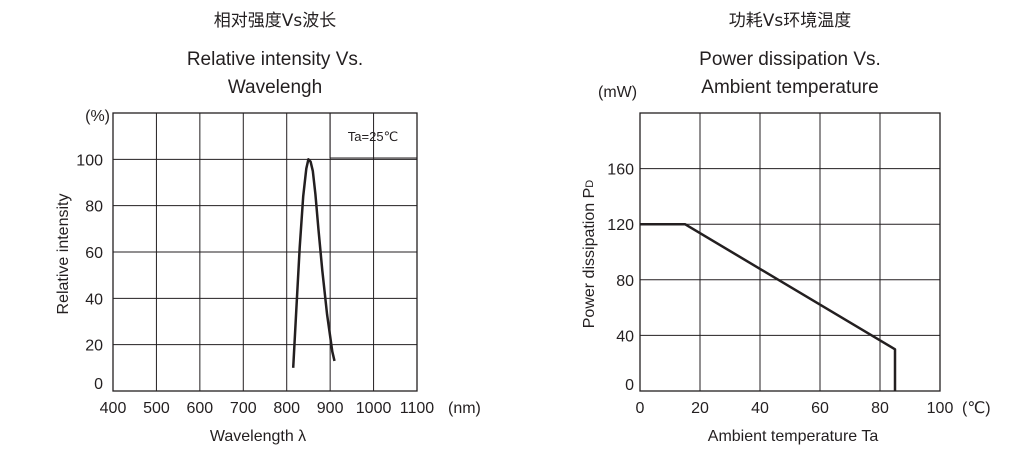 The image size is (1020, 474). I want to click on c2-y-tick-label: 120, so click(620, 225).